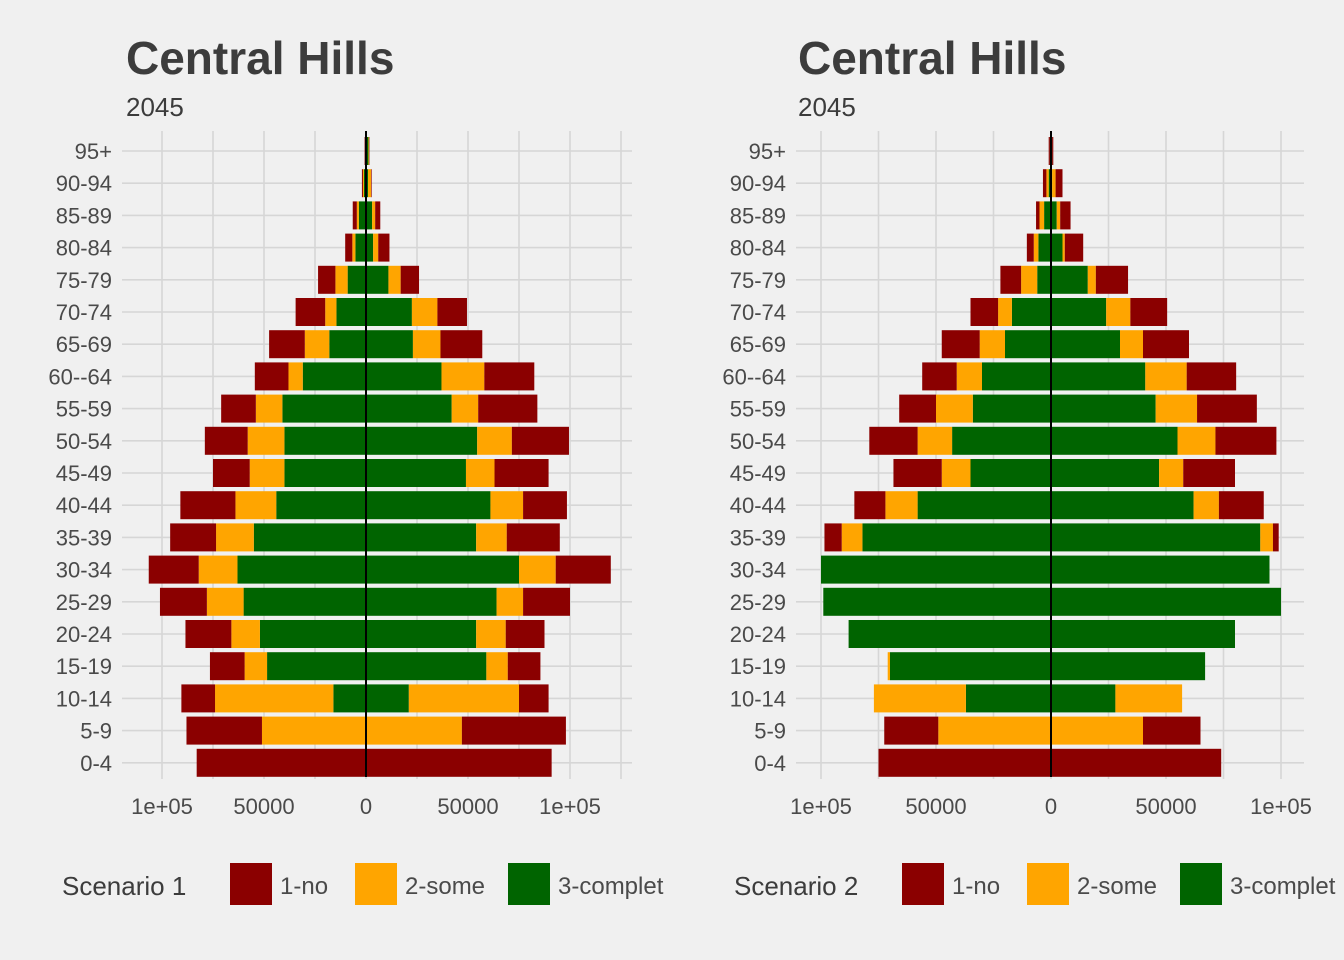  I want to click on y-tick-label: 80-84, so click(758, 248).